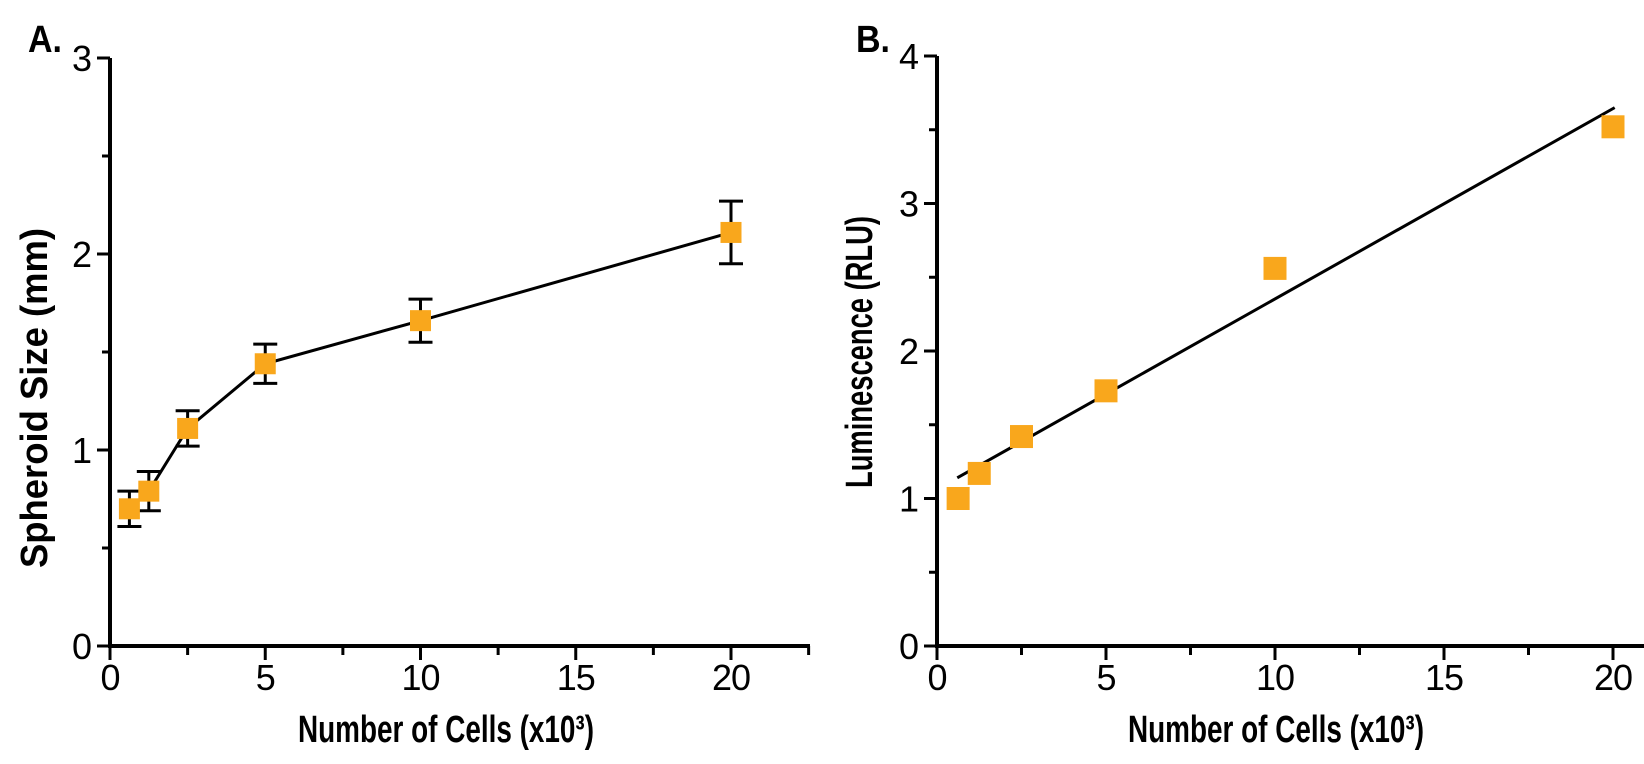  I want to click on panel-b-label: B., so click(873, 40).